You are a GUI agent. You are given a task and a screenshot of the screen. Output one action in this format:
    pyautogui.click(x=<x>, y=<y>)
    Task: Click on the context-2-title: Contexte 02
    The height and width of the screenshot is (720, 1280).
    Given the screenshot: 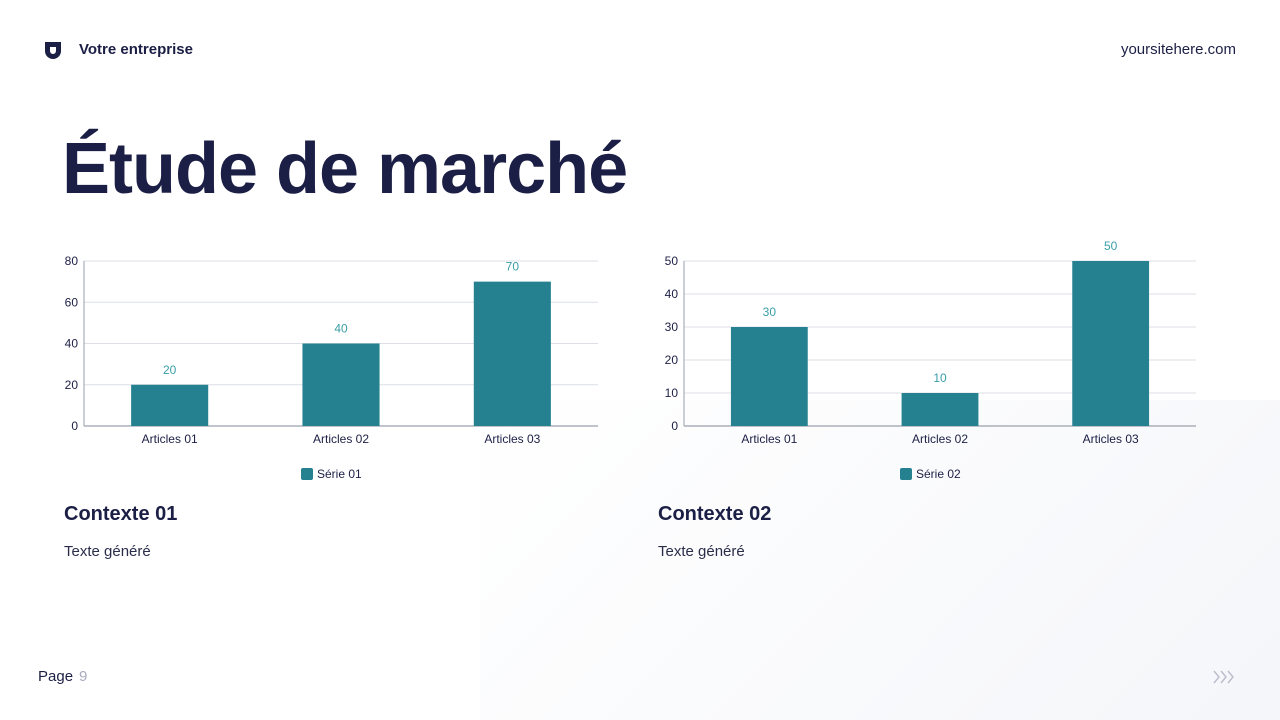 What is the action you would take?
    pyautogui.click(x=715, y=514)
    